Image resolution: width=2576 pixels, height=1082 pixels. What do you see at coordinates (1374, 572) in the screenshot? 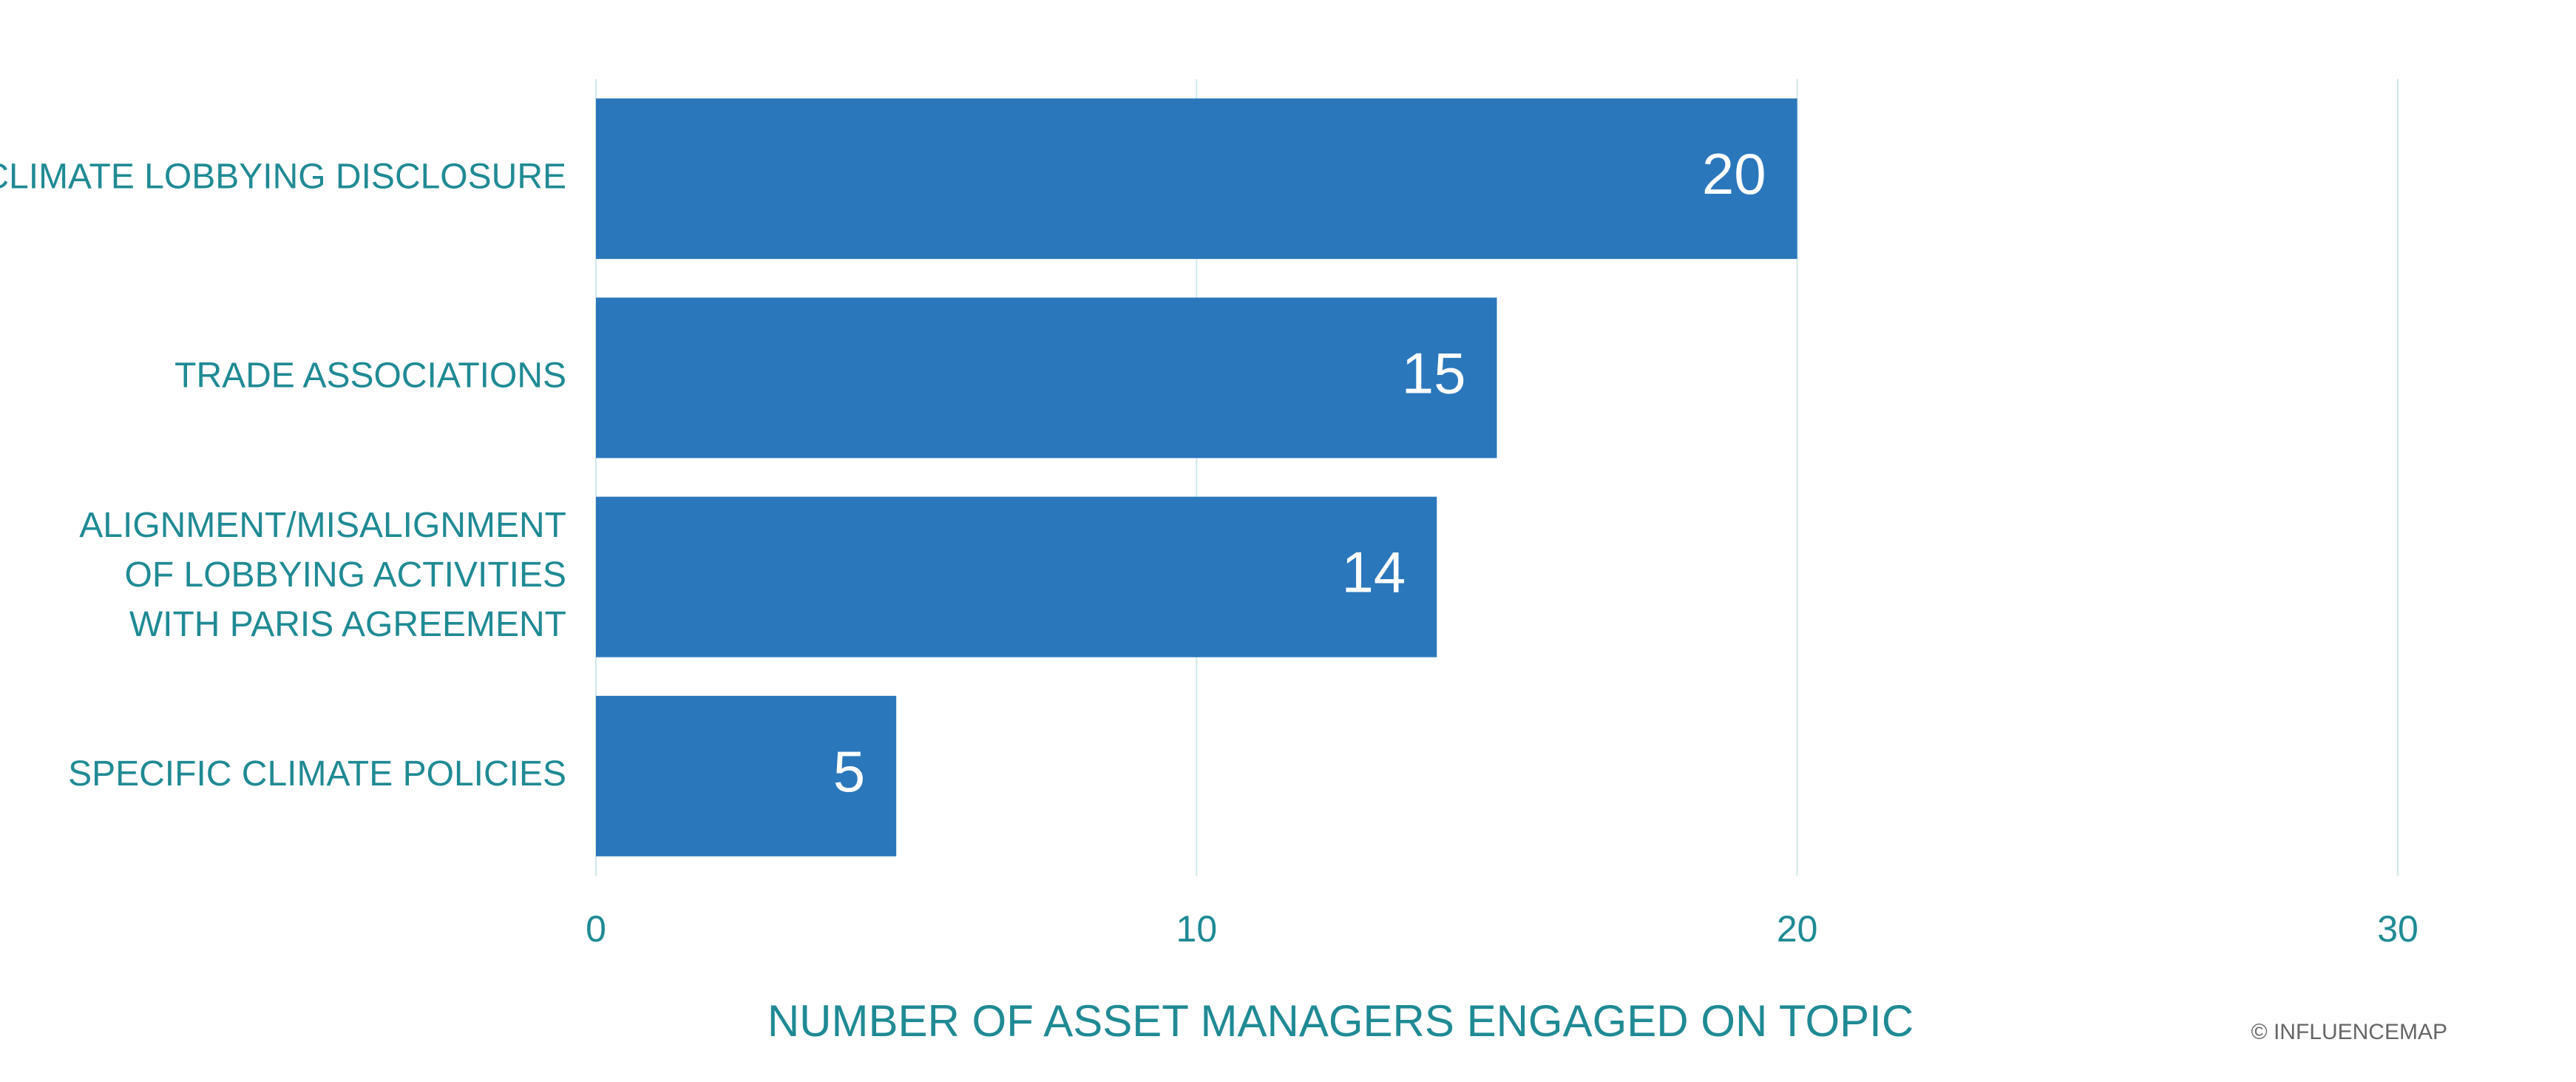
I see `value-label: 14` at bounding box center [1374, 572].